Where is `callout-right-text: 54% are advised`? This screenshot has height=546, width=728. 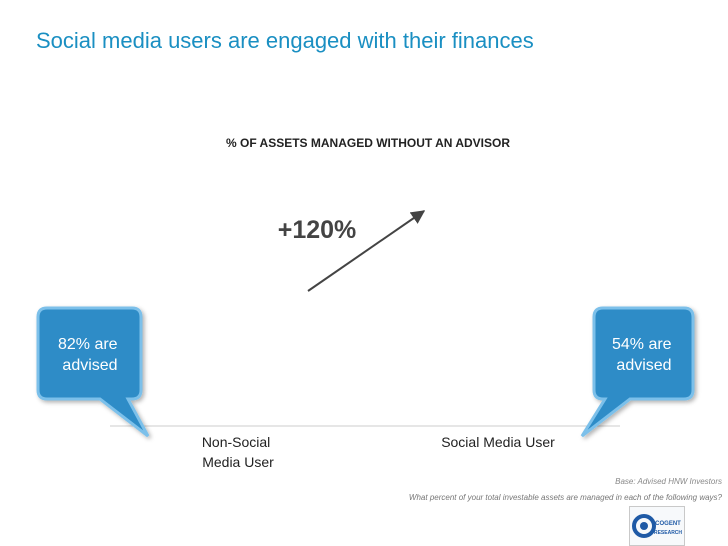
callout-right-text: 54% are advised is located at coordinates (644, 355).